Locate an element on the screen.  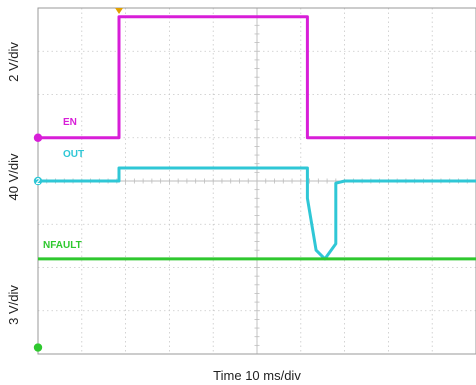
channel-marker-label: 2 is located at coordinates (38, 181).